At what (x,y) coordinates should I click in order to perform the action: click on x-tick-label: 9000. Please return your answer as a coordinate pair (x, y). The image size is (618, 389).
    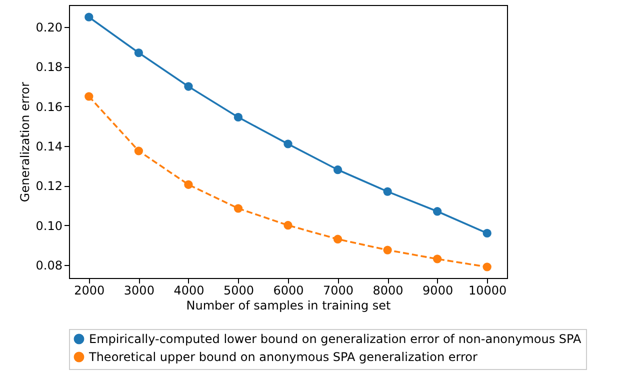
    Looking at the image, I should click on (438, 291).